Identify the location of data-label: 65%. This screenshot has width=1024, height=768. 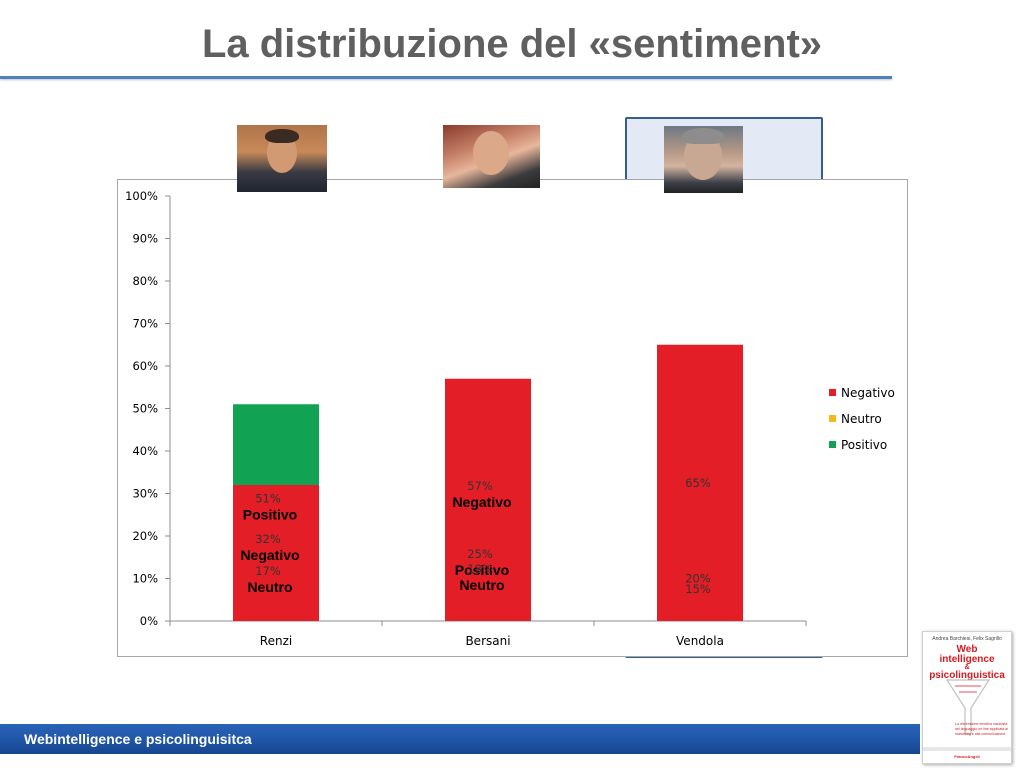
(698, 483).